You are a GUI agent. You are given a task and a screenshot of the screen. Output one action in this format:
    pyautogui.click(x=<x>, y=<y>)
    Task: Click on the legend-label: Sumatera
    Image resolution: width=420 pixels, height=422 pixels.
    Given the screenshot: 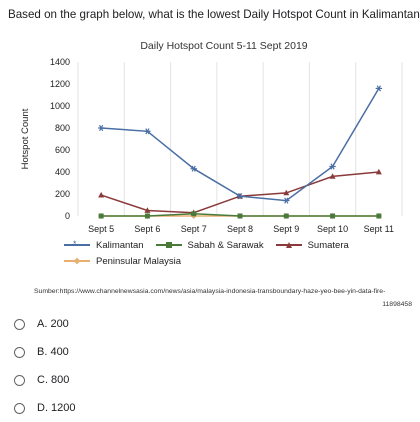 What is the action you would take?
    pyautogui.click(x=328, y=245)
    